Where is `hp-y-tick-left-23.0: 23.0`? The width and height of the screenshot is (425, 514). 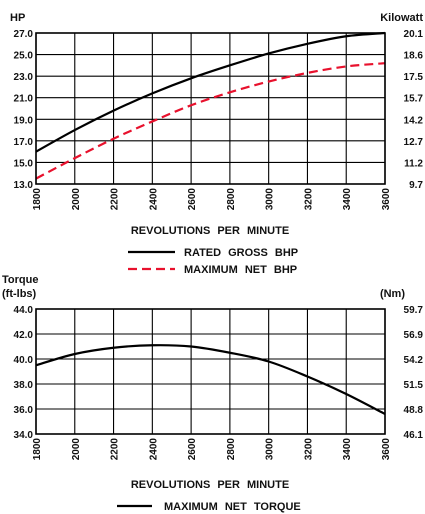
hp-y-tick-left-23.0: 23.0 is located at coordinates (24, 77).